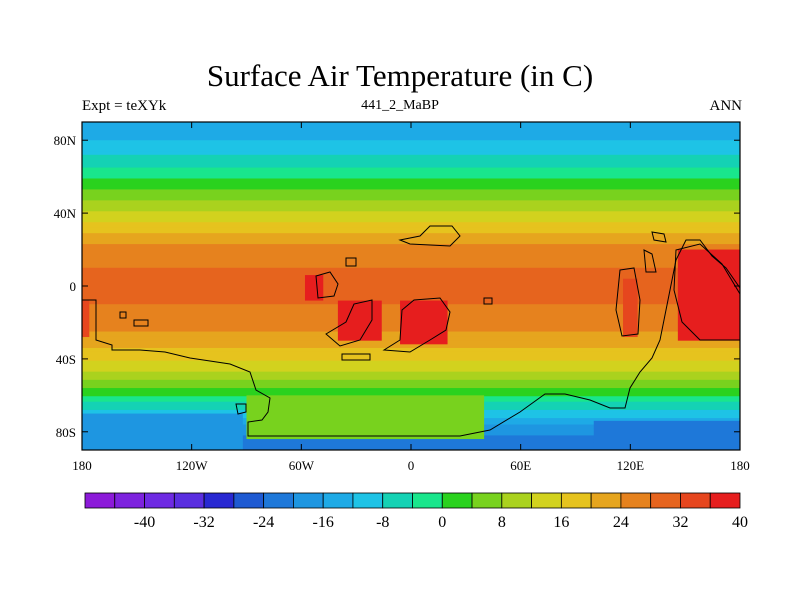 The image size is (800, 600). Describe the element at coordinates (400, 105) in the screenshot. I see `run-label: 441_2_MaBP` at that location.